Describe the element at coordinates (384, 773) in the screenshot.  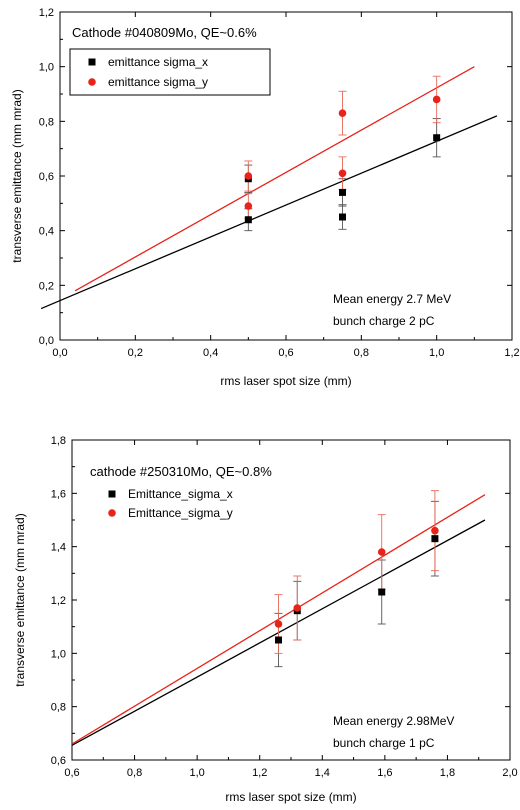
I see `x-tick-label: 1,6` at that location.